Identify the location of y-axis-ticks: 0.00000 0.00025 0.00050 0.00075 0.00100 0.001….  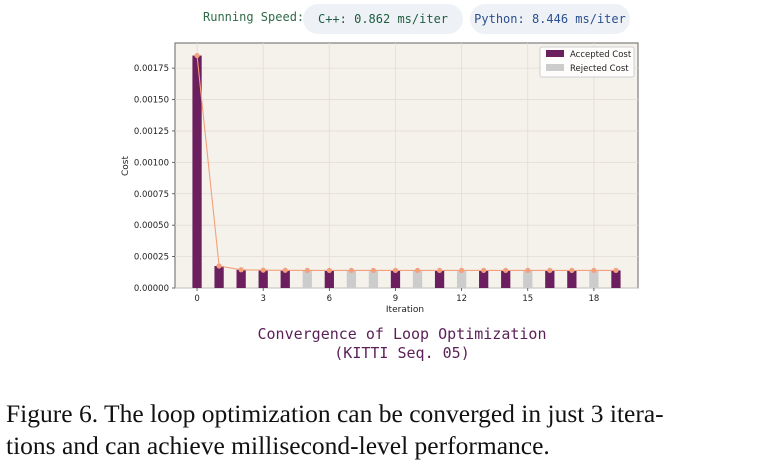
(154, 179).